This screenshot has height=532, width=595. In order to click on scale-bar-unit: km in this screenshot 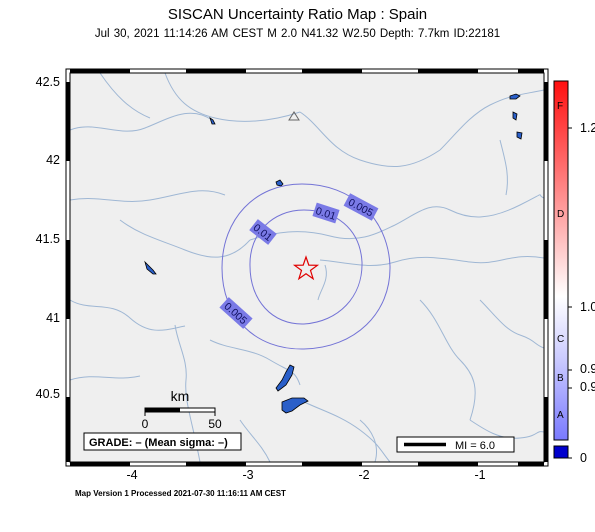, I will do `click(180, 396)`.